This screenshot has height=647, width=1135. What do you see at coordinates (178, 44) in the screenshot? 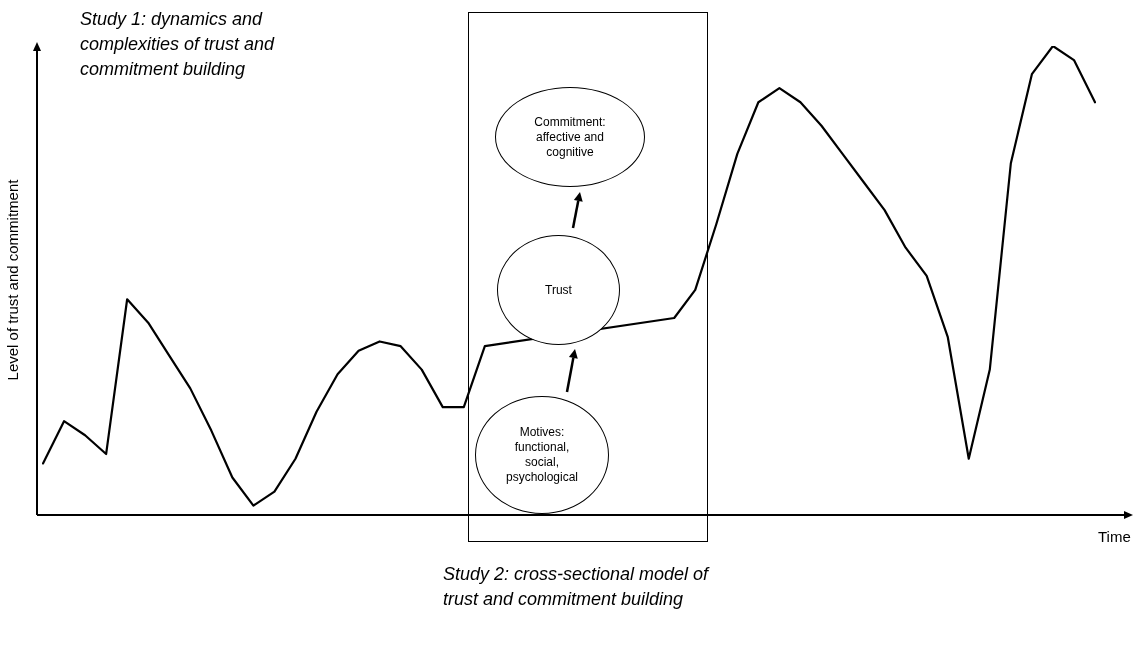
I see `annotation: Study 1: dynamics and complexities of trust and commitment building` at bounding box center [178, 44].